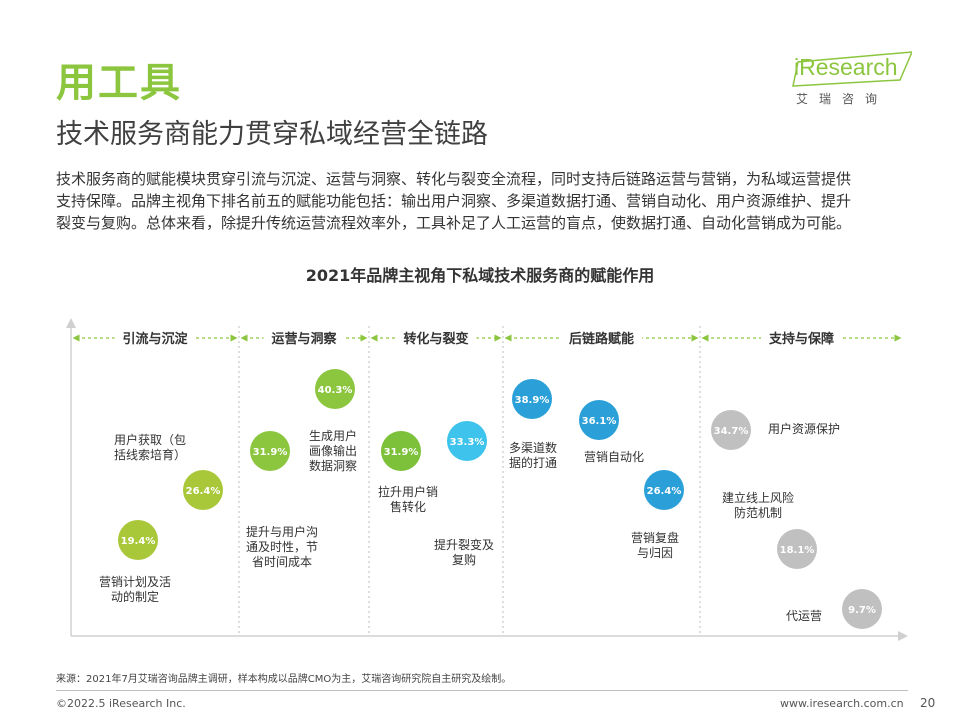 The width and height of the screenshot is (960, 720). I want to click on data-point-label-line: 复购, so click(464, 559).